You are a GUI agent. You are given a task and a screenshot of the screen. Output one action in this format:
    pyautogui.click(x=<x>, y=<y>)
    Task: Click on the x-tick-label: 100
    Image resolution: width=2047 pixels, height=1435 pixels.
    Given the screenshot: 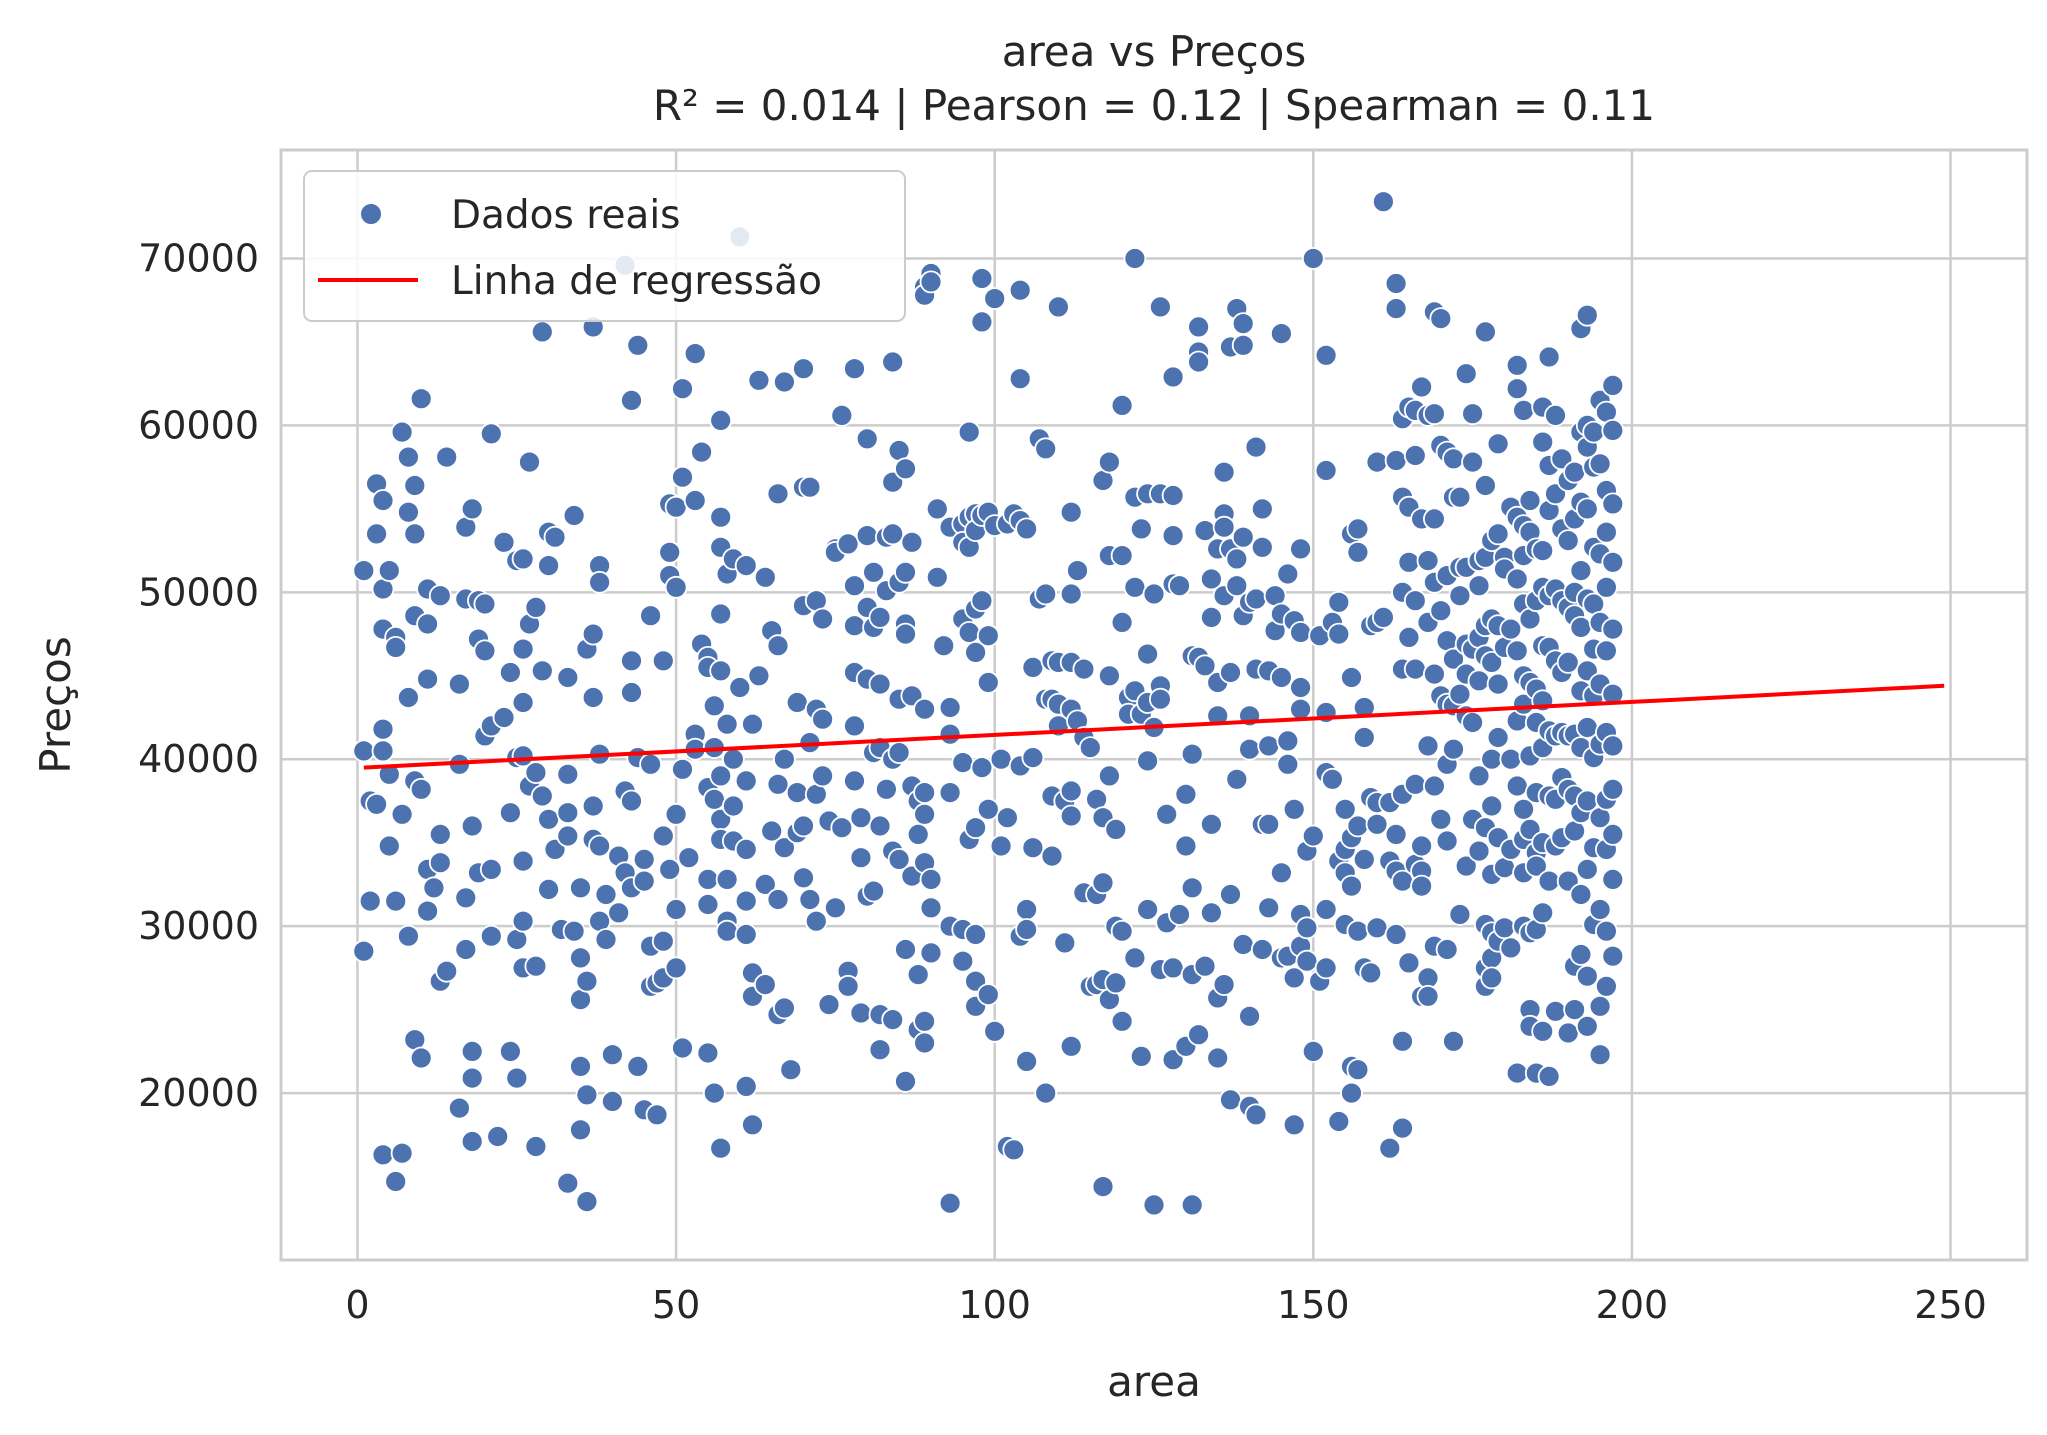 What is the action you would take?
    pyautogui.click(x=994, y=1305)
    